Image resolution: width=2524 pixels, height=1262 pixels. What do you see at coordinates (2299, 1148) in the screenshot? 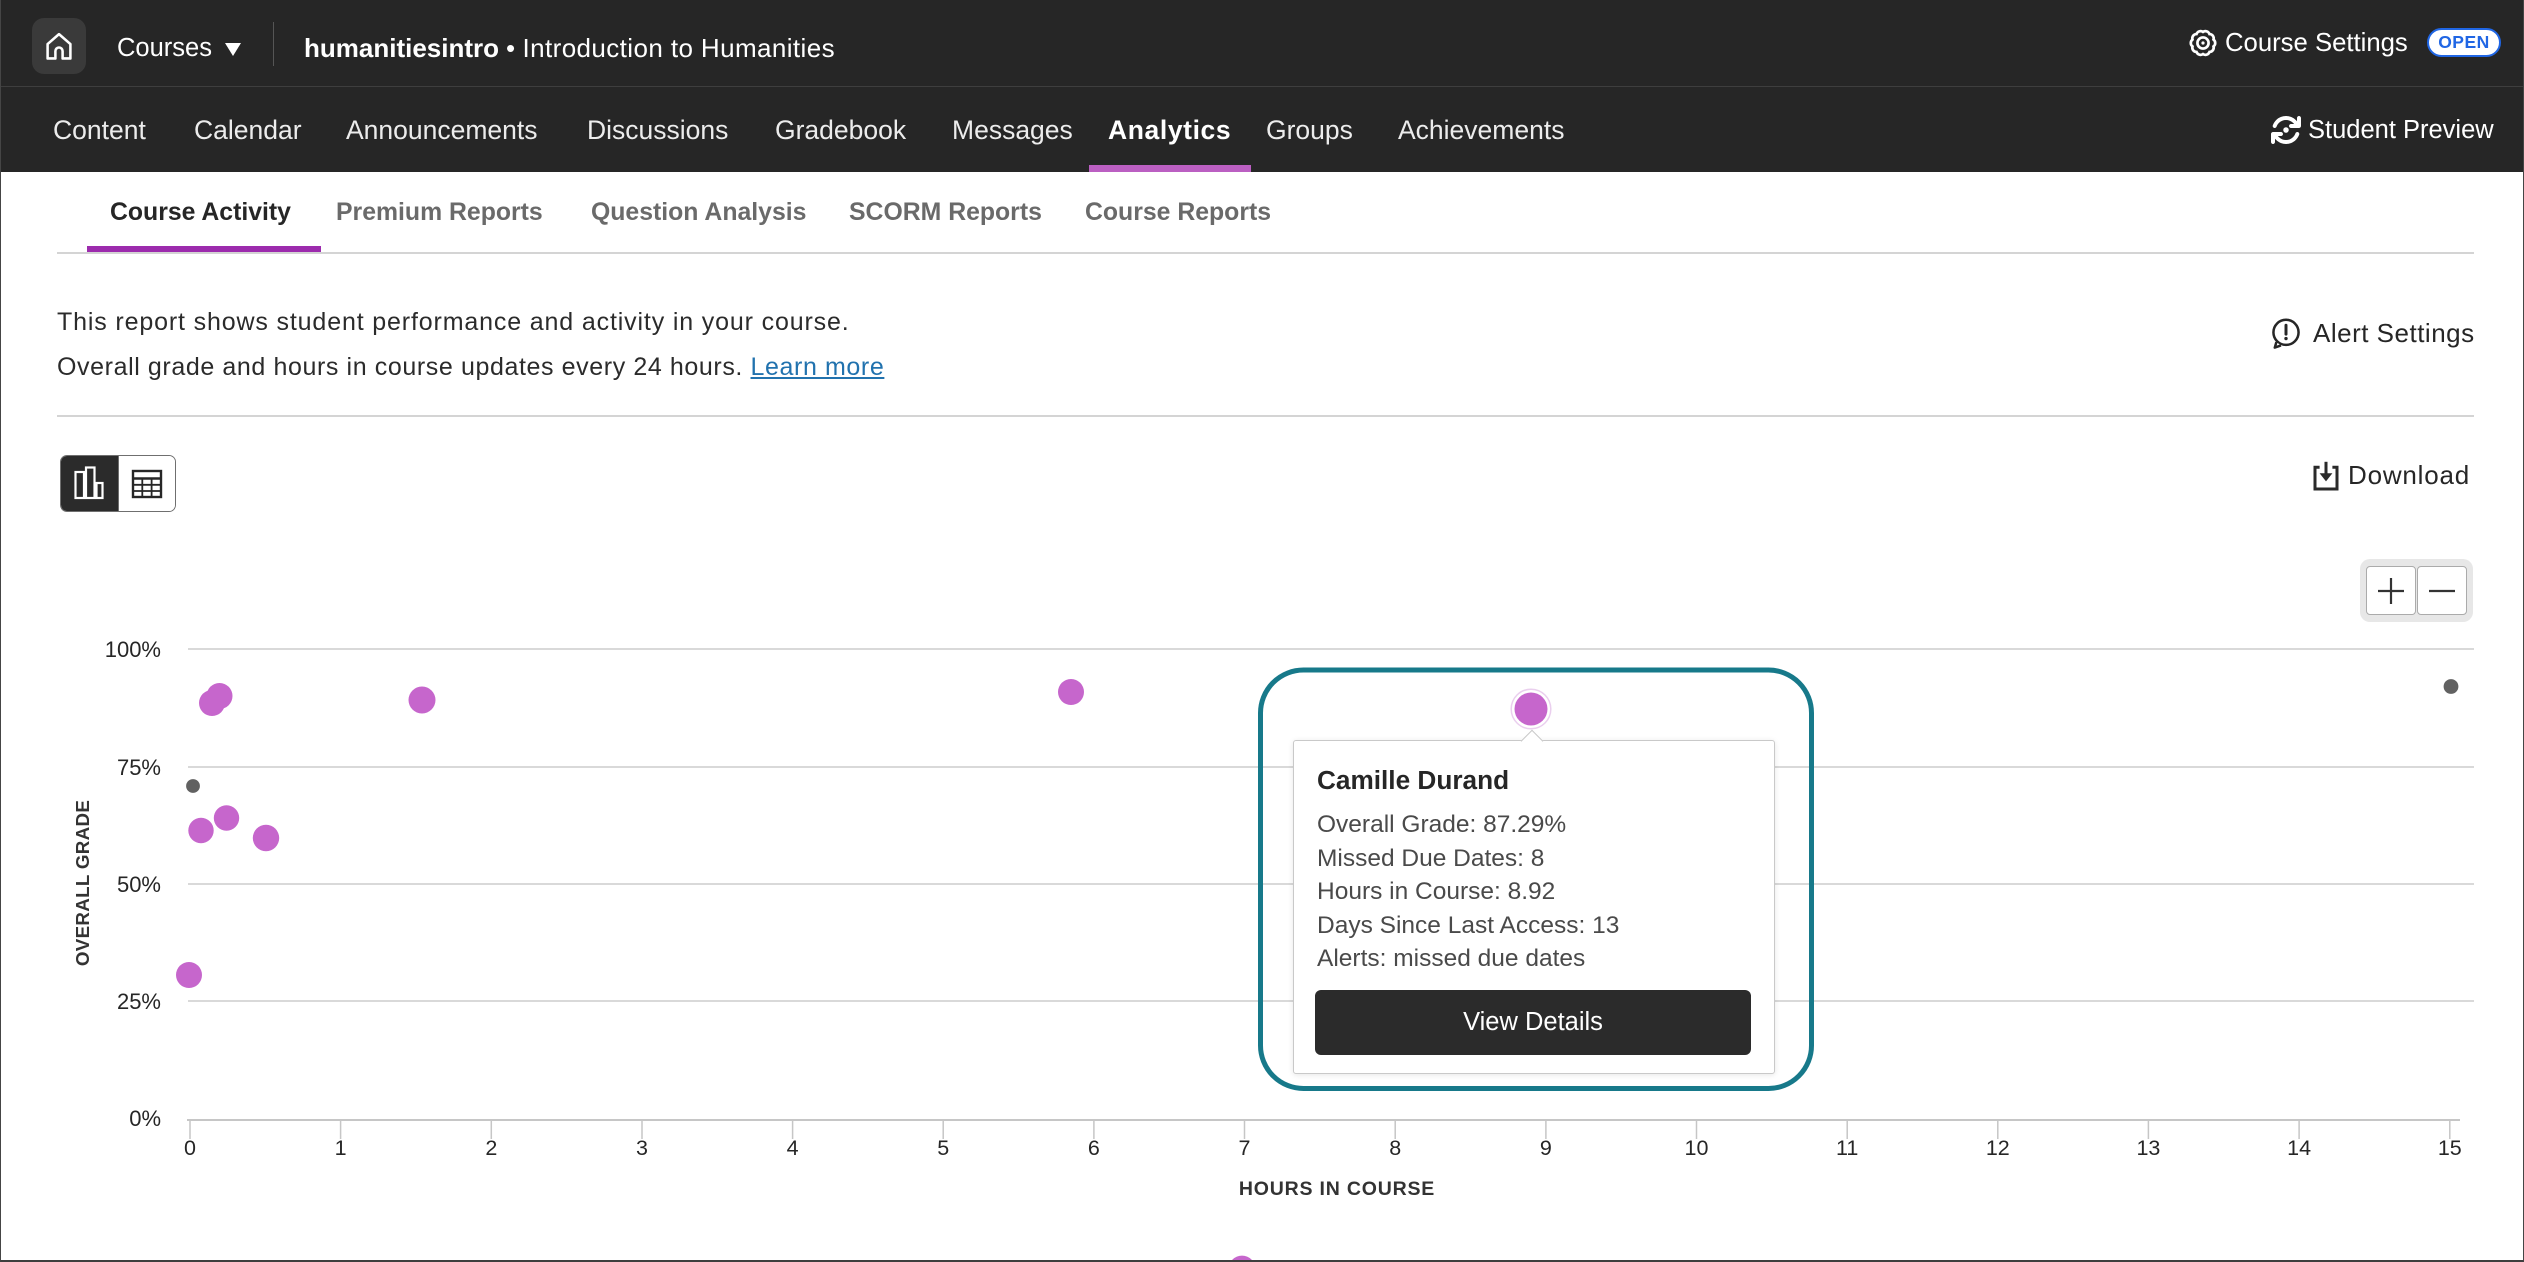
I see `svg-text: 14` at bounding box center [2299, 1148].